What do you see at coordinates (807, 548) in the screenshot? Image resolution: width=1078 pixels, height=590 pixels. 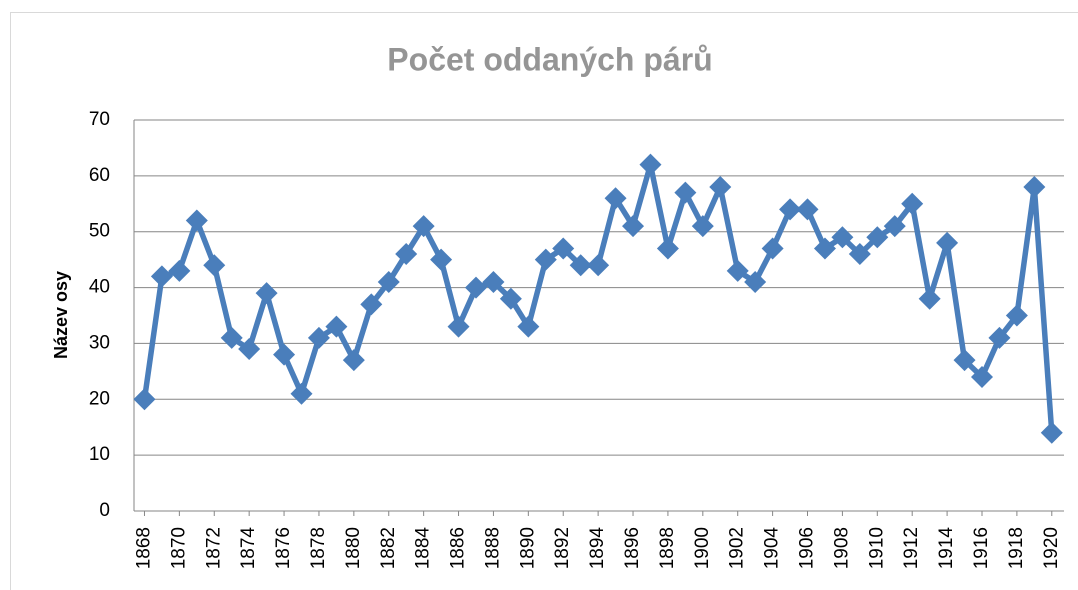 I see `x-tick-label: 1906` at bounding box center [807, 548].